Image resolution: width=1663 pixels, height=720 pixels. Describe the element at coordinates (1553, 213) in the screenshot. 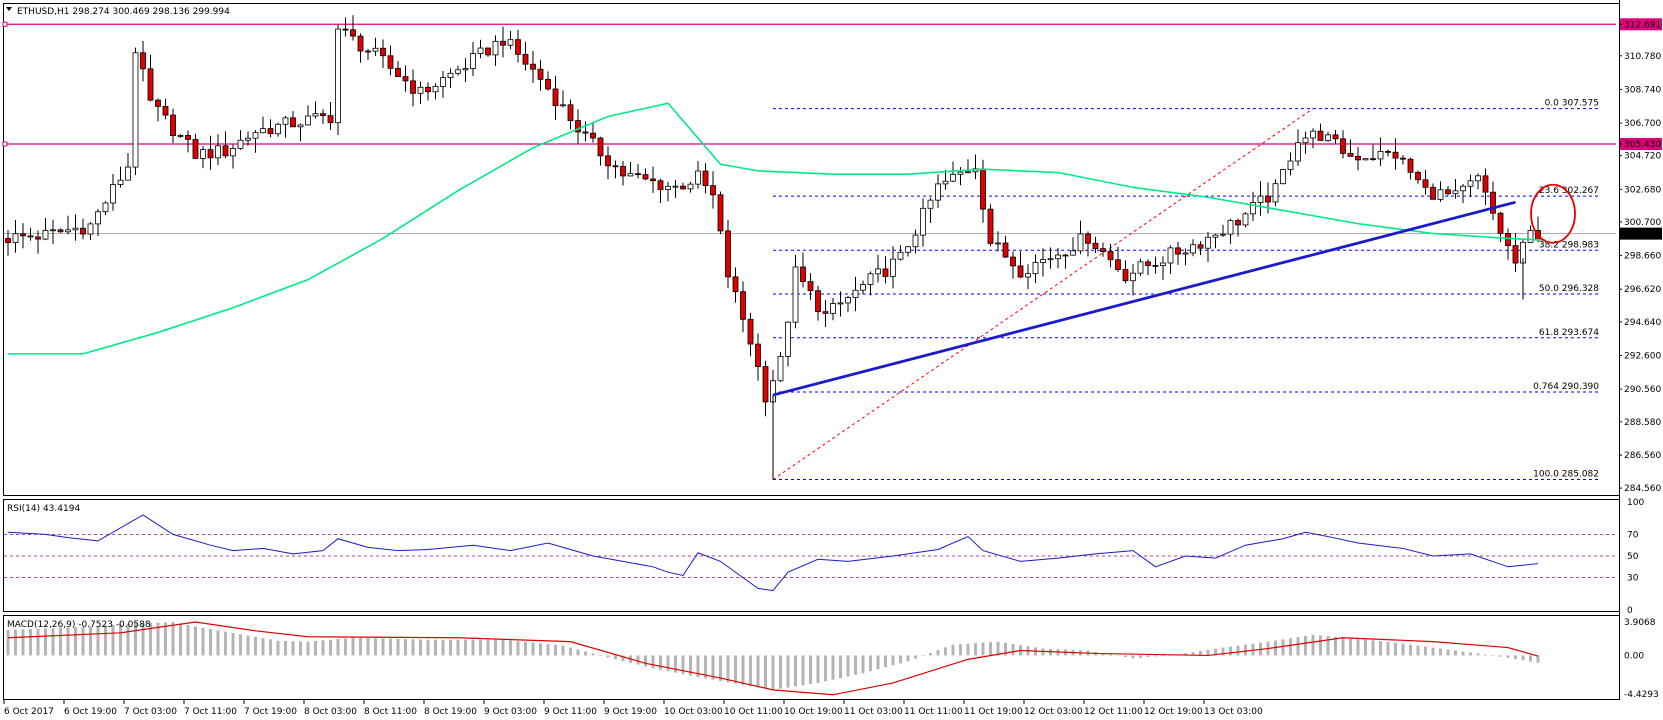

I see `breakdown-circle` at that location.